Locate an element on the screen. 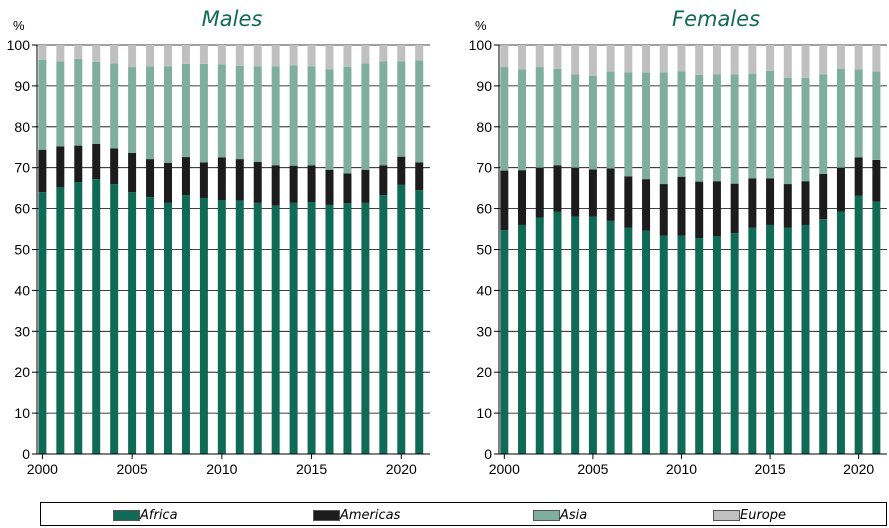  males-y-tick-label-20: 20 is located at coordinates (22, 372).